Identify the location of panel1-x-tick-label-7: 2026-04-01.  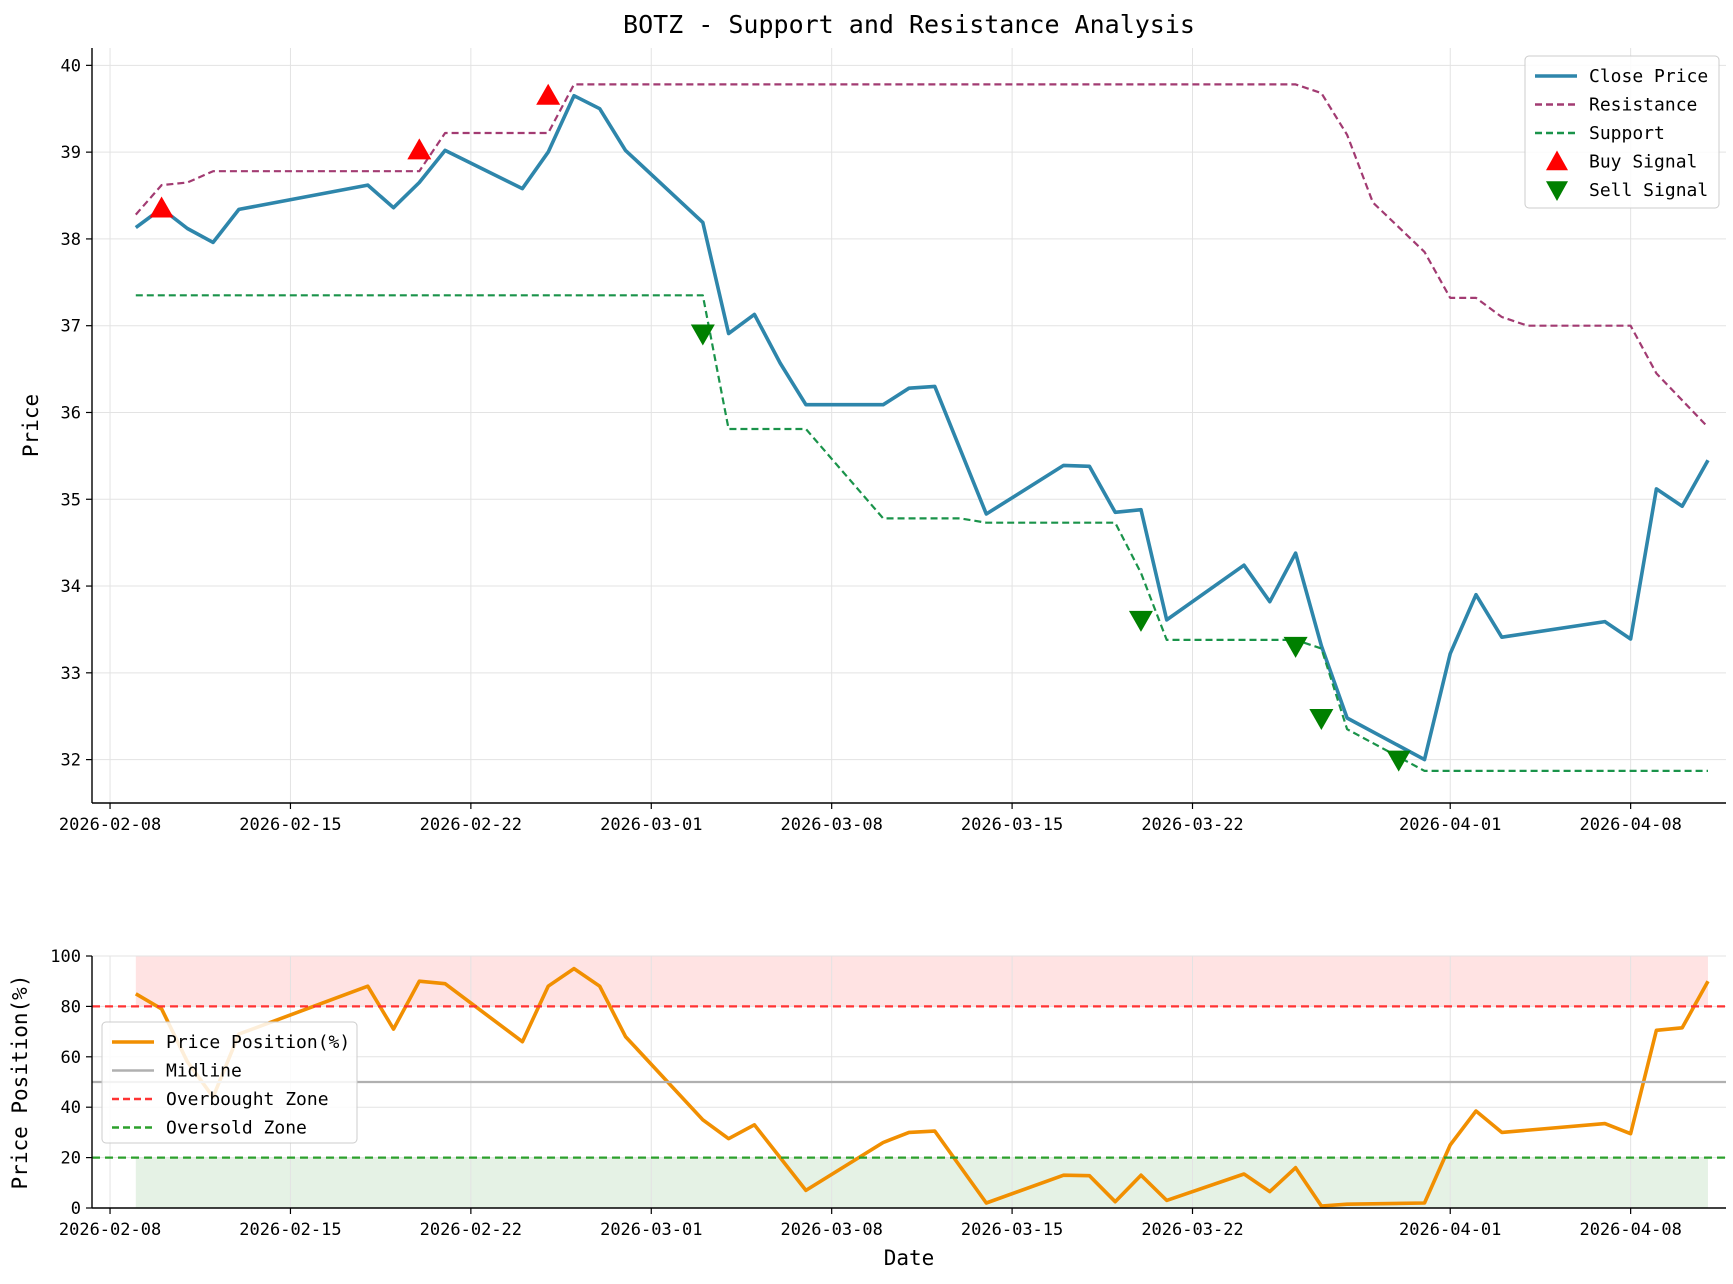
(1450, 825).